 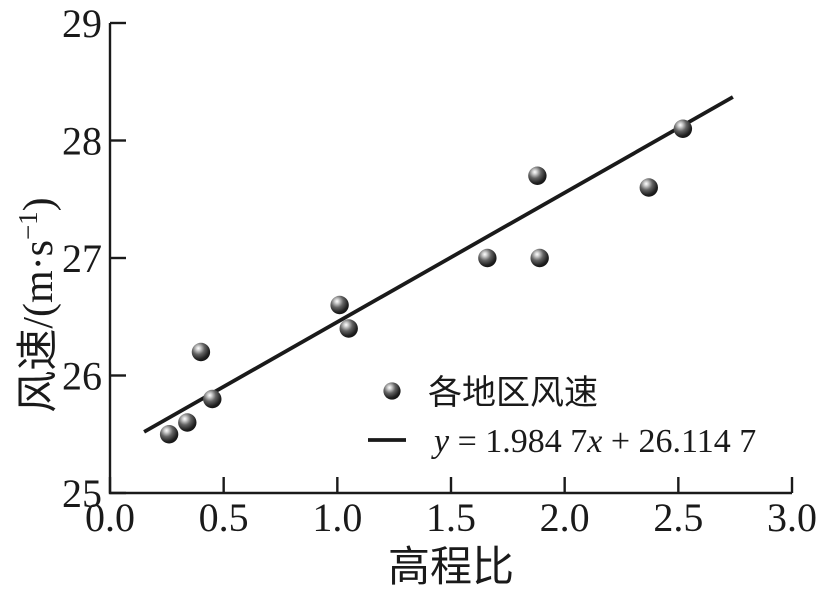 What do you see at coordinates (82, 493) in the screenshot?
I see `y-tick-label: 25` at bounding box center [82, 493].